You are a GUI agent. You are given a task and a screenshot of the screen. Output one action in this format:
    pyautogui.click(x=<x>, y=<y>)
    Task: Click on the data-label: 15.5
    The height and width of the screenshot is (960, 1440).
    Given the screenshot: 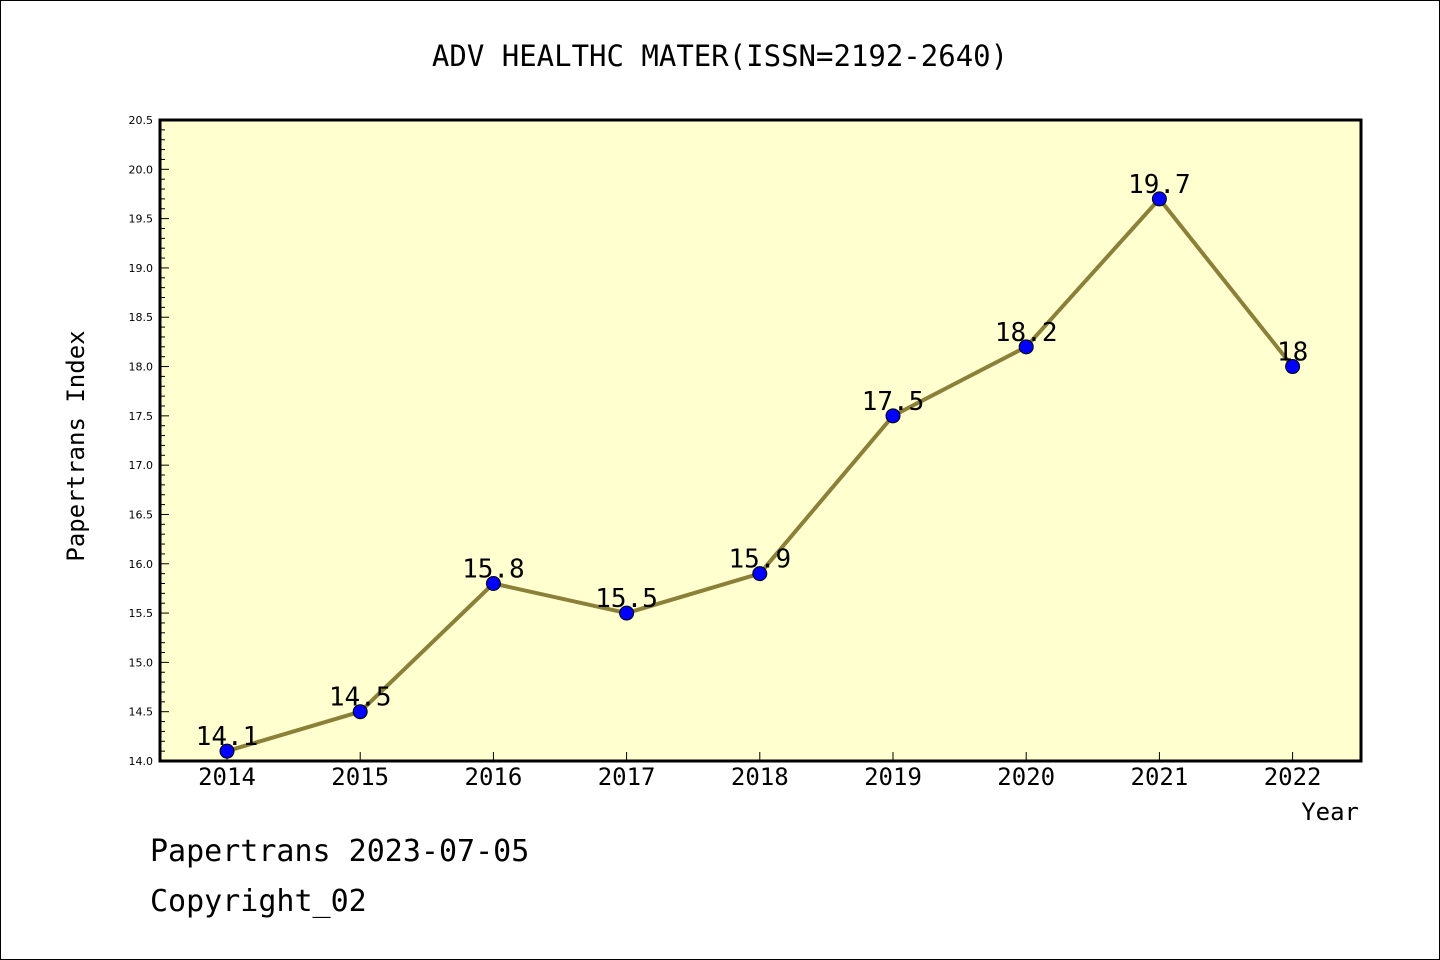 What is the action you would take?
    pyautogui.click(x=626, y=599)
    